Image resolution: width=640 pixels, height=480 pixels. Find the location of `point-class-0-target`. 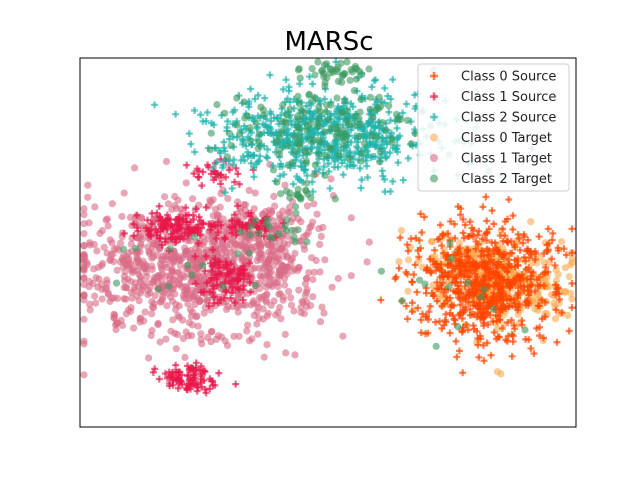

point-class-0-target is located at coordinates (562, 242).